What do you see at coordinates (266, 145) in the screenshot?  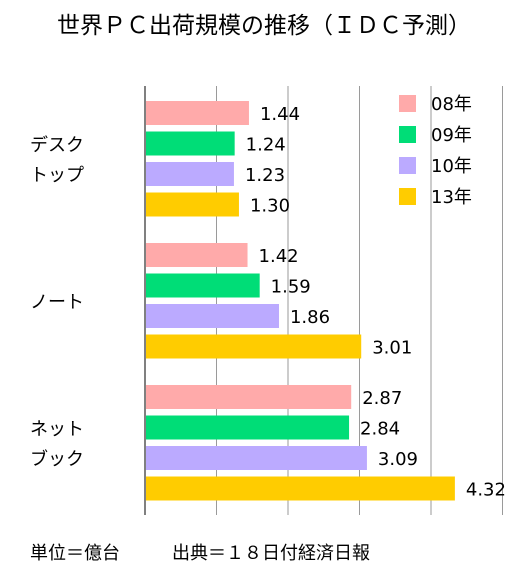 I see `data-label: 1.24` at bounding box center [266, 145].